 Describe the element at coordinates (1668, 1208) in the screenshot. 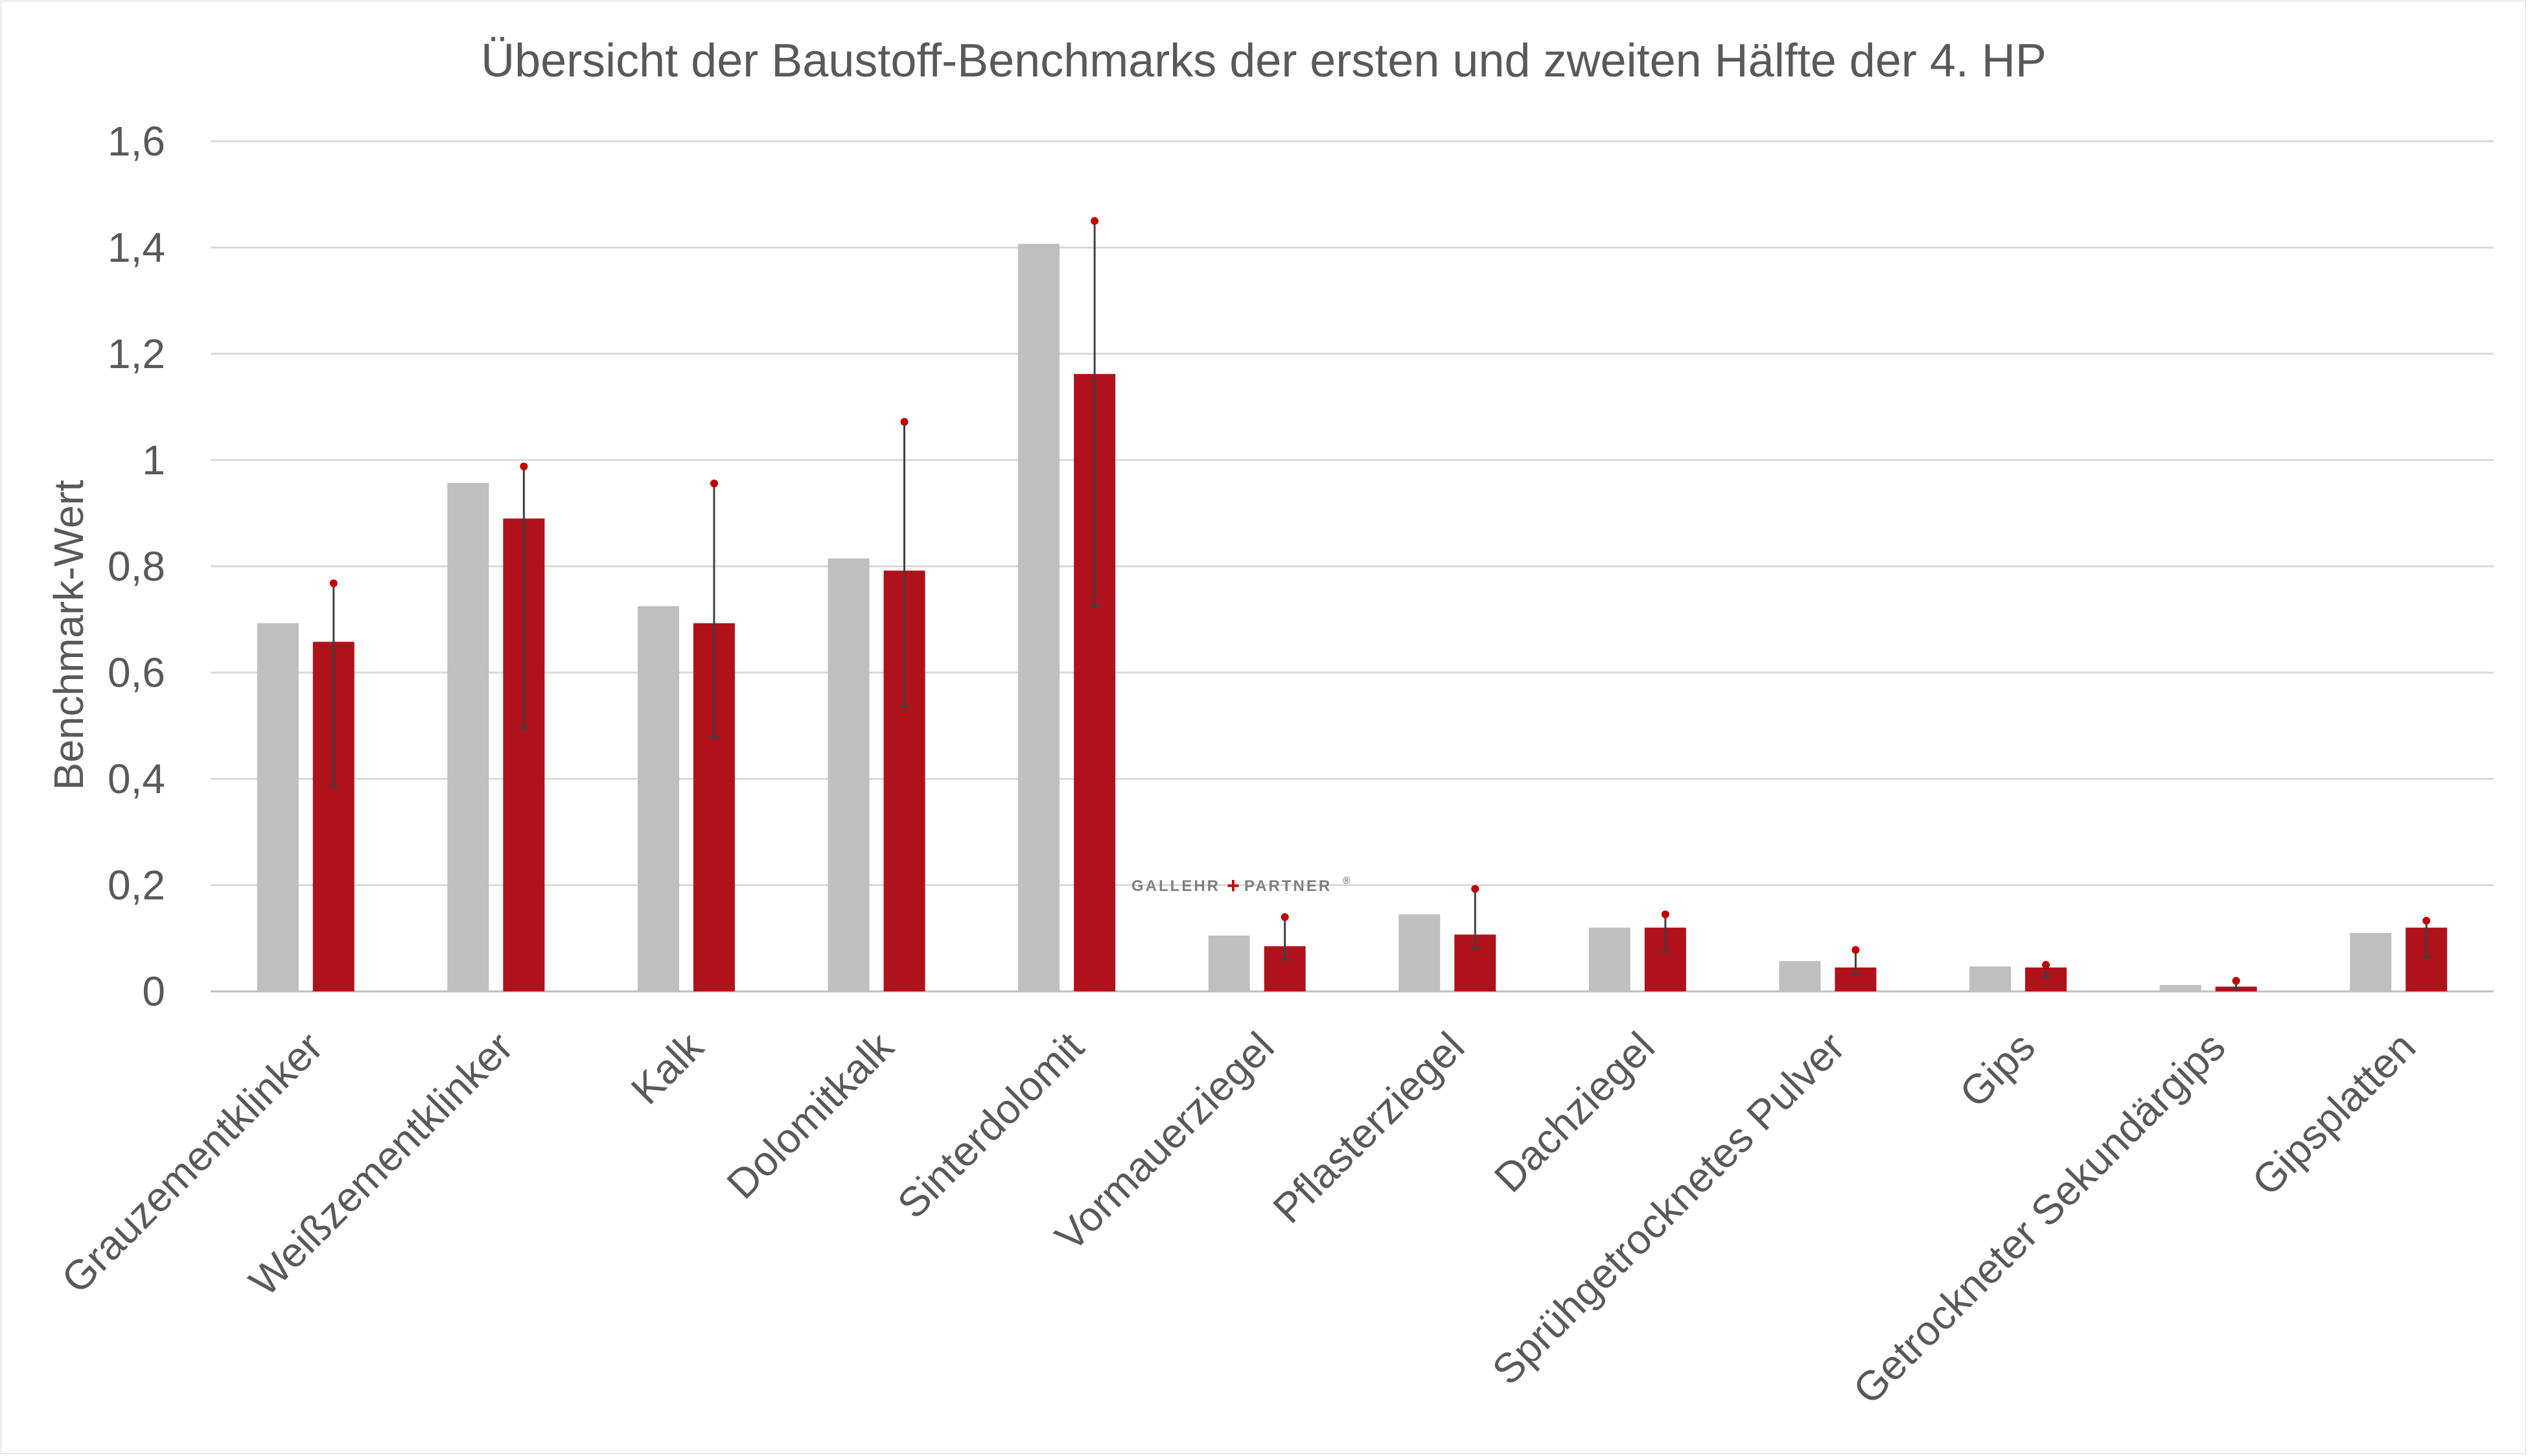

I see `x-tick-label: Sprühgetrocknetes Pulver` at that location.